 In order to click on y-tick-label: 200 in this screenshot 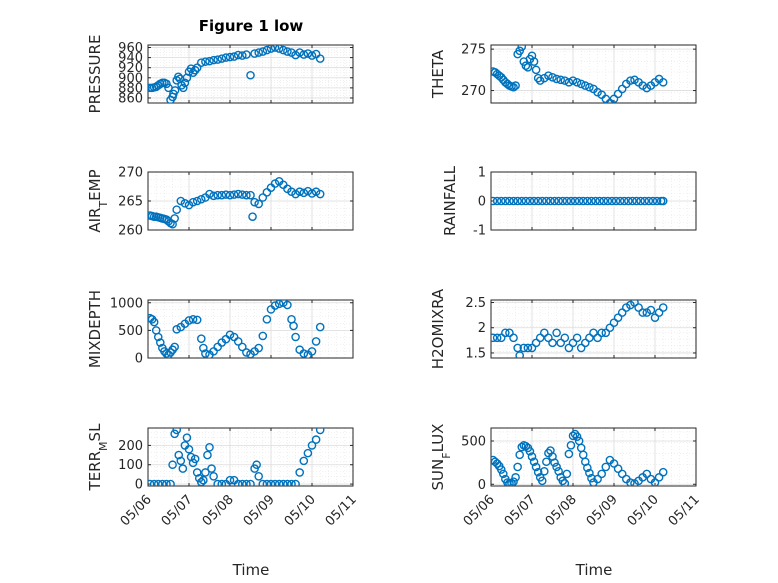, I will do `click(130, 446)`.